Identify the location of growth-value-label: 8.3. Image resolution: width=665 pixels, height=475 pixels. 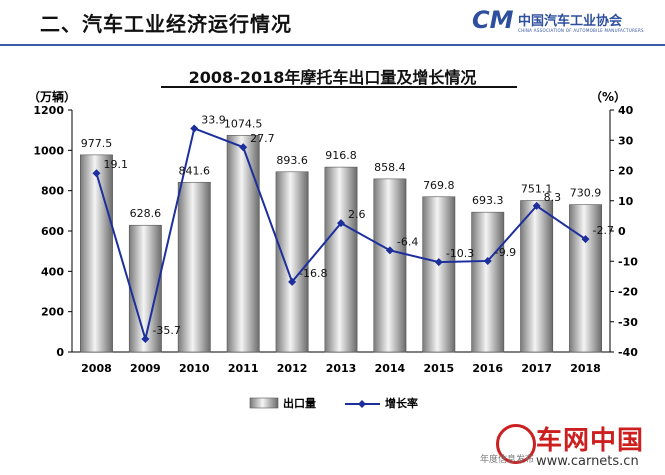
(553, 197).